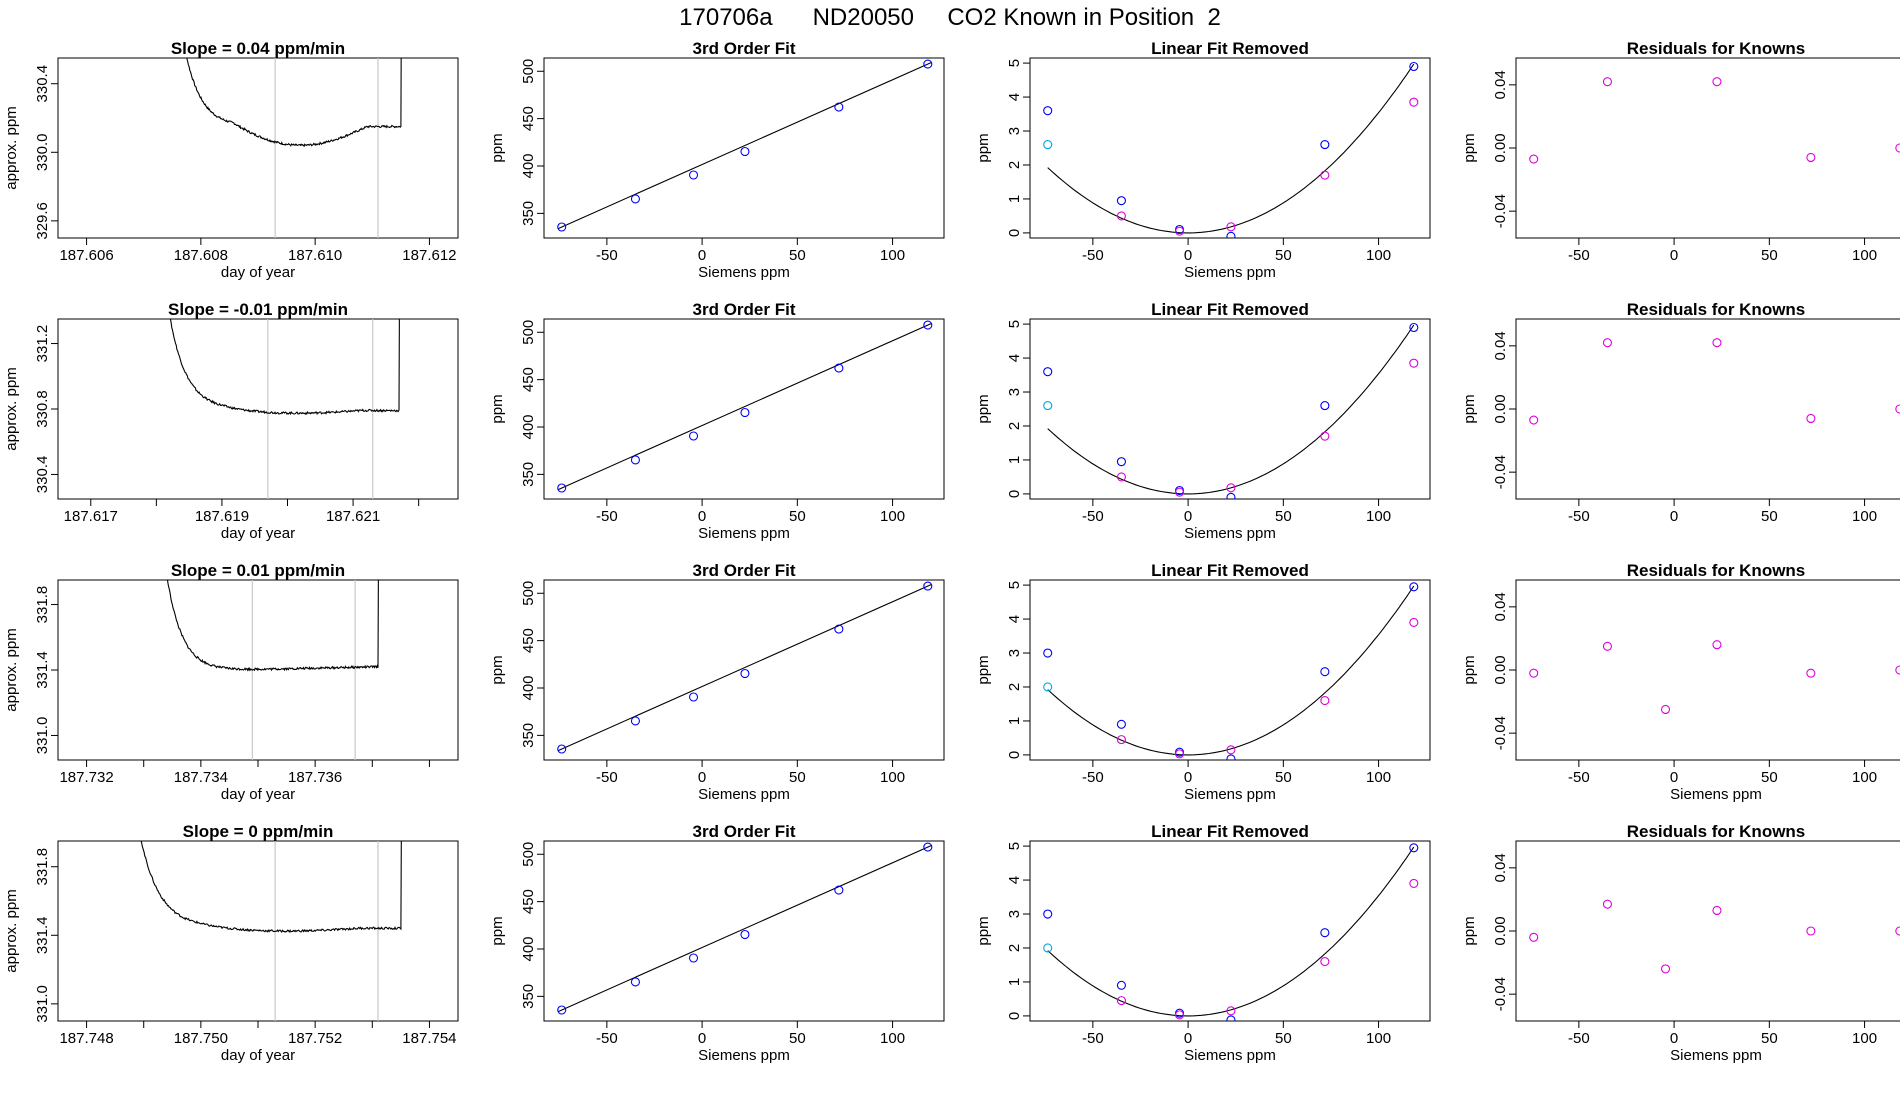  What do you see at coordinates (528, 474) in the screenshot?
I see `y-tick-label: 350` at bounding box center [528, 474].